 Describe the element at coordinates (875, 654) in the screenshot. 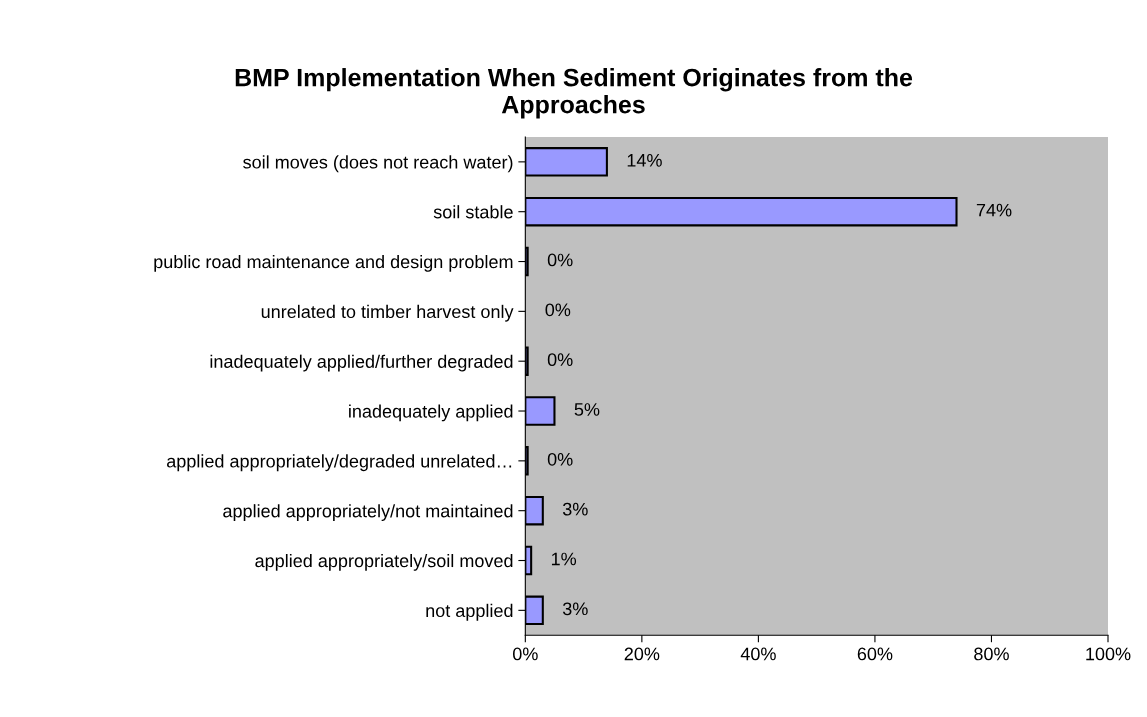

I see `x-tick-label: 60%` at that location.